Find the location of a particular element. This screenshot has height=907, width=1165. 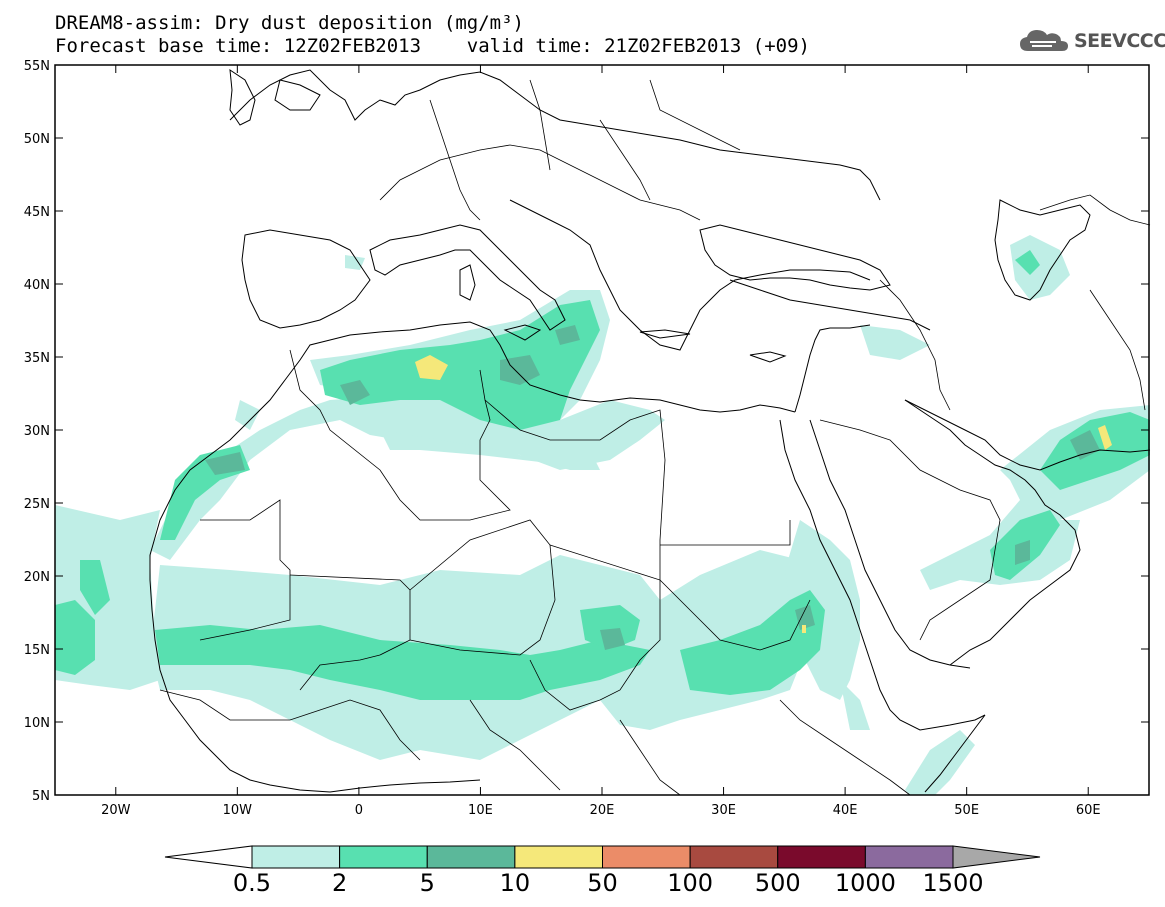

field-dark-chad is located at coordinates (612, 639).